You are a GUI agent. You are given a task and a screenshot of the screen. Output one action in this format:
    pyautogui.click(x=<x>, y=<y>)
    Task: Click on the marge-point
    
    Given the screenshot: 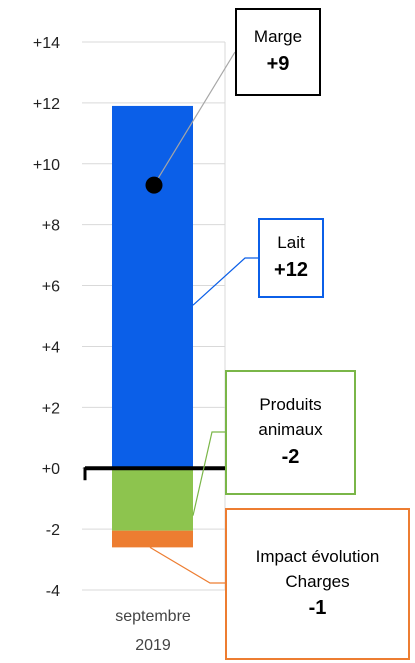 What is the action you would take?
    pyautogui.click(x=154, y=185)
    